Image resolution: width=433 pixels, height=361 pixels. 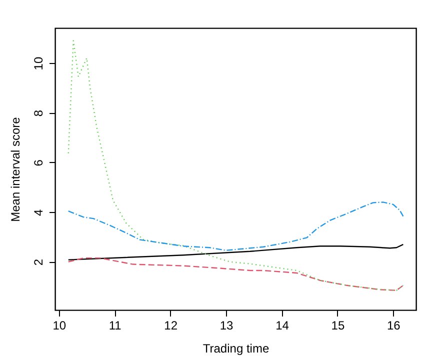 I want to click on x-tick-label: 13, so click(x=227, y=325).